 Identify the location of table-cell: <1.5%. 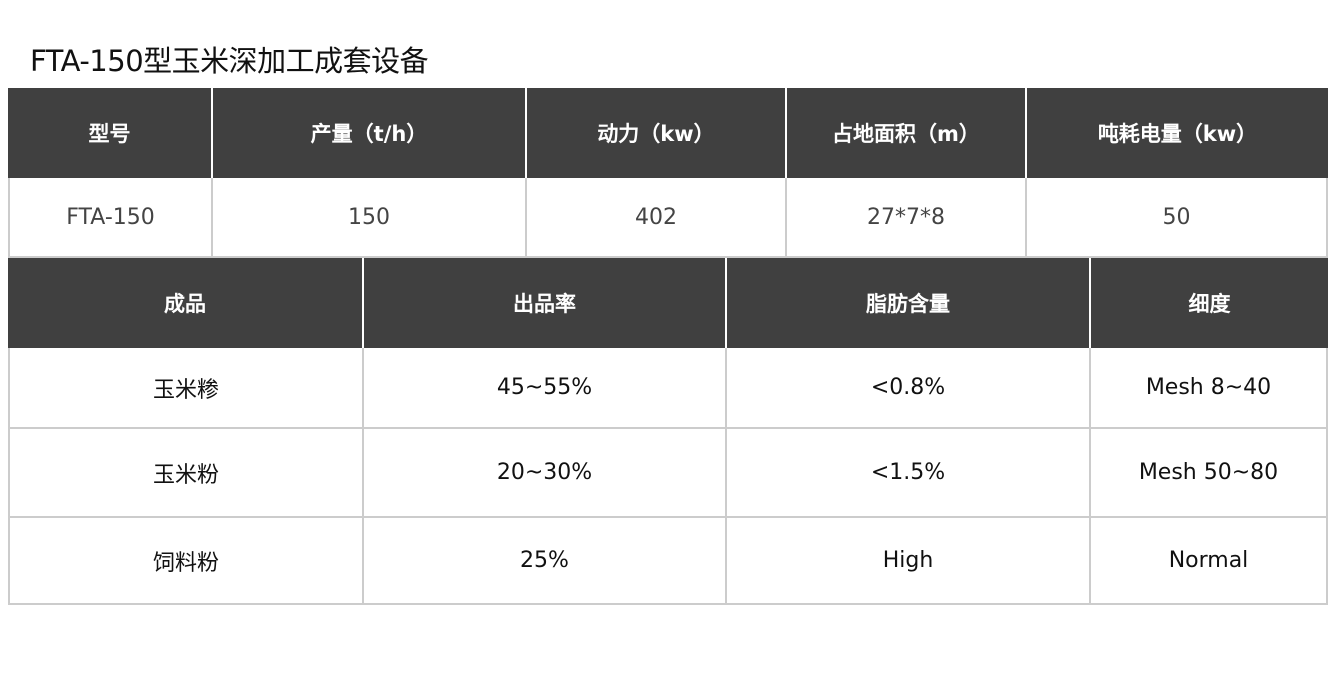
(909, 473).